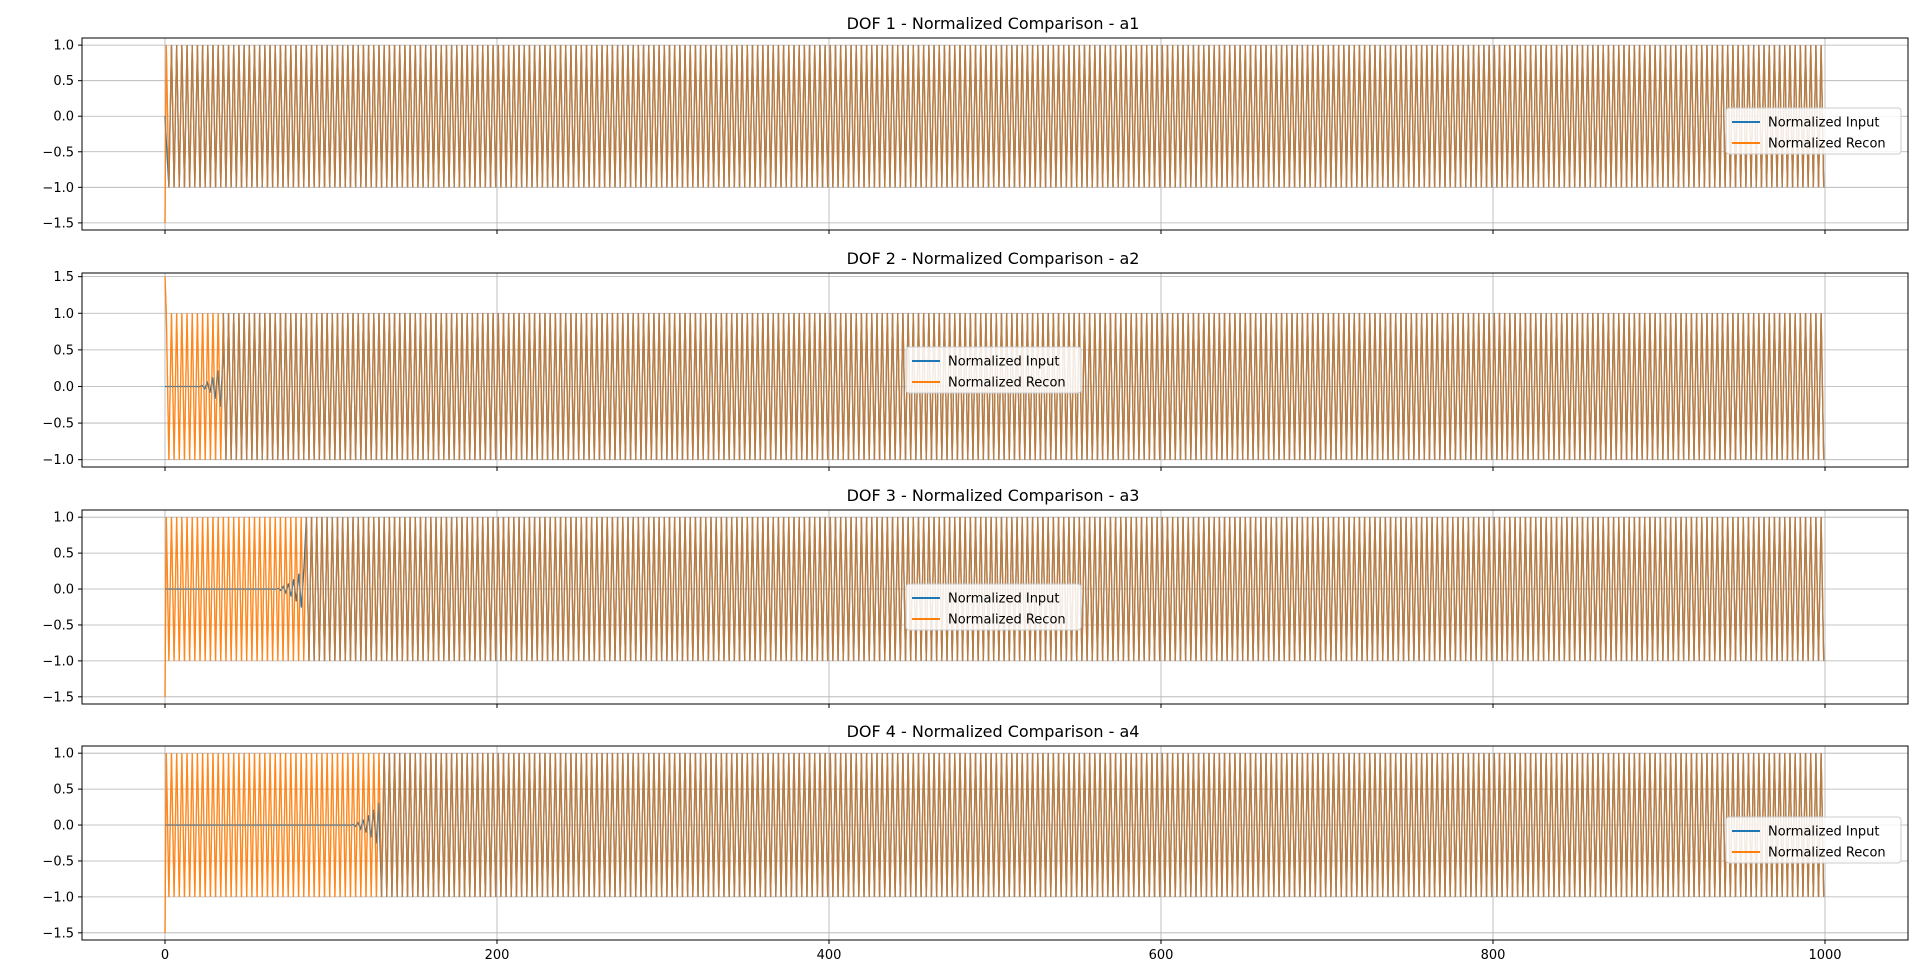 This screenshot has height=975, width=1920. What do you see at coordinates (993, 258) in the screenshot?
I see `panel-title: DOF 2 - Normalized Comparison - a2` at bounding box center [993, 258].